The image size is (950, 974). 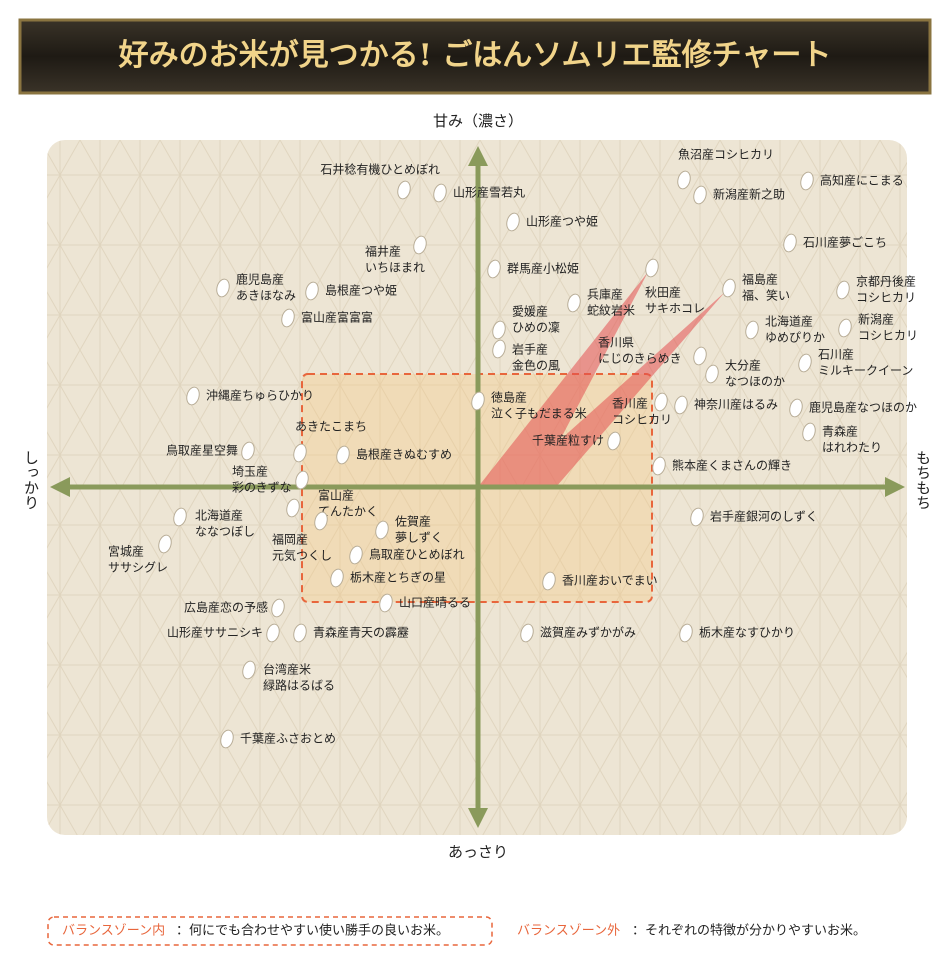 What do you see at coordinates (749, 194) in the screenshot?
I see `point-label: 新潟産新之助` at bounding box center [749, 194].